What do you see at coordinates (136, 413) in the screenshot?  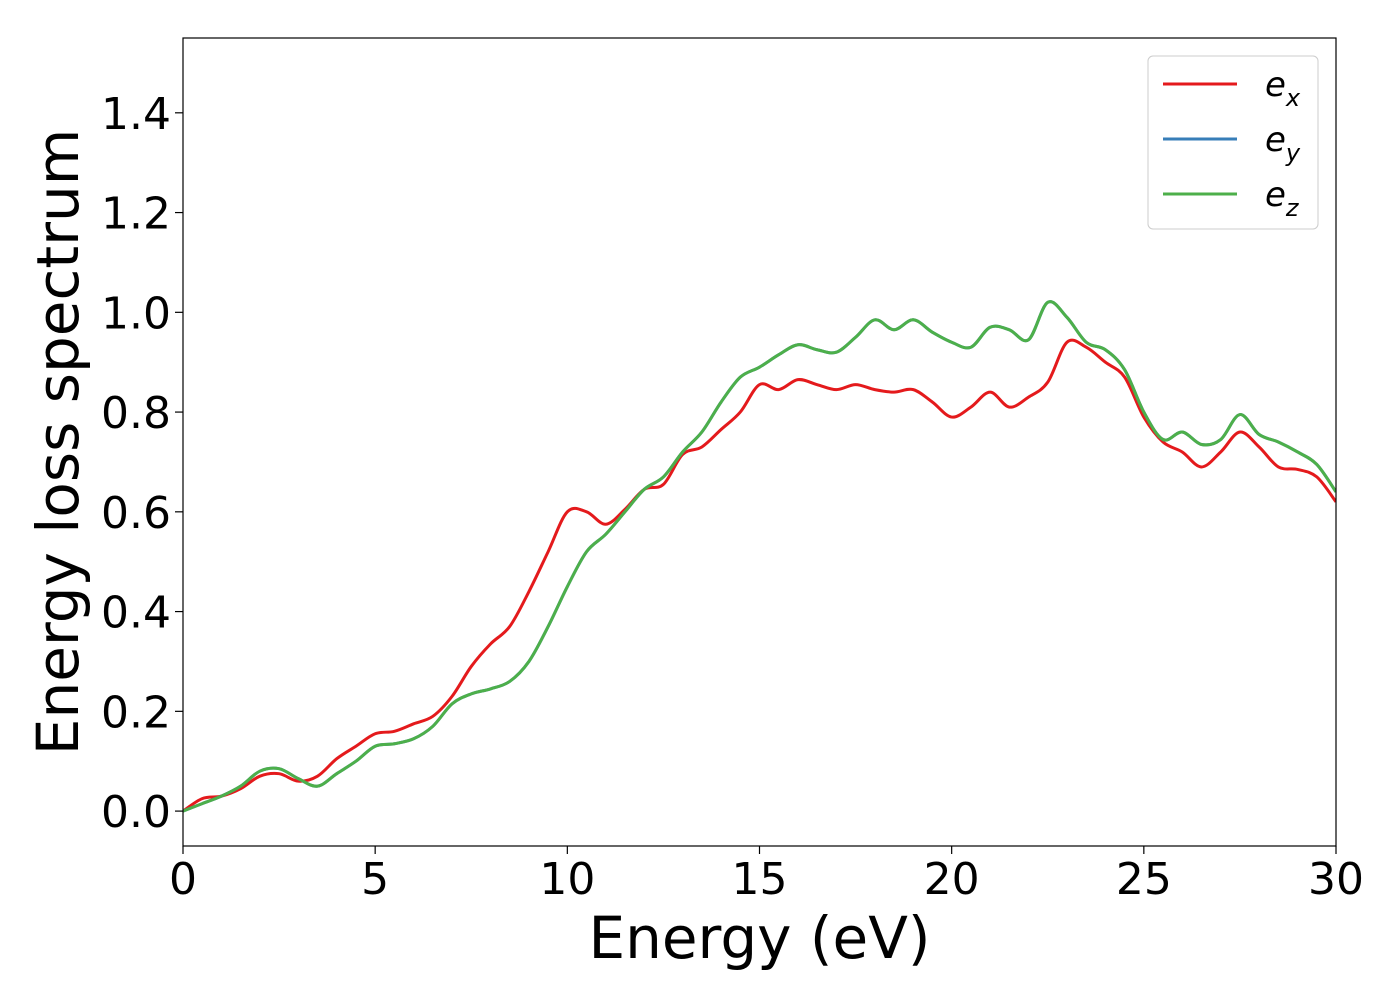 I see `y-tick-label: 0.8` at bounding box center [136, 413].